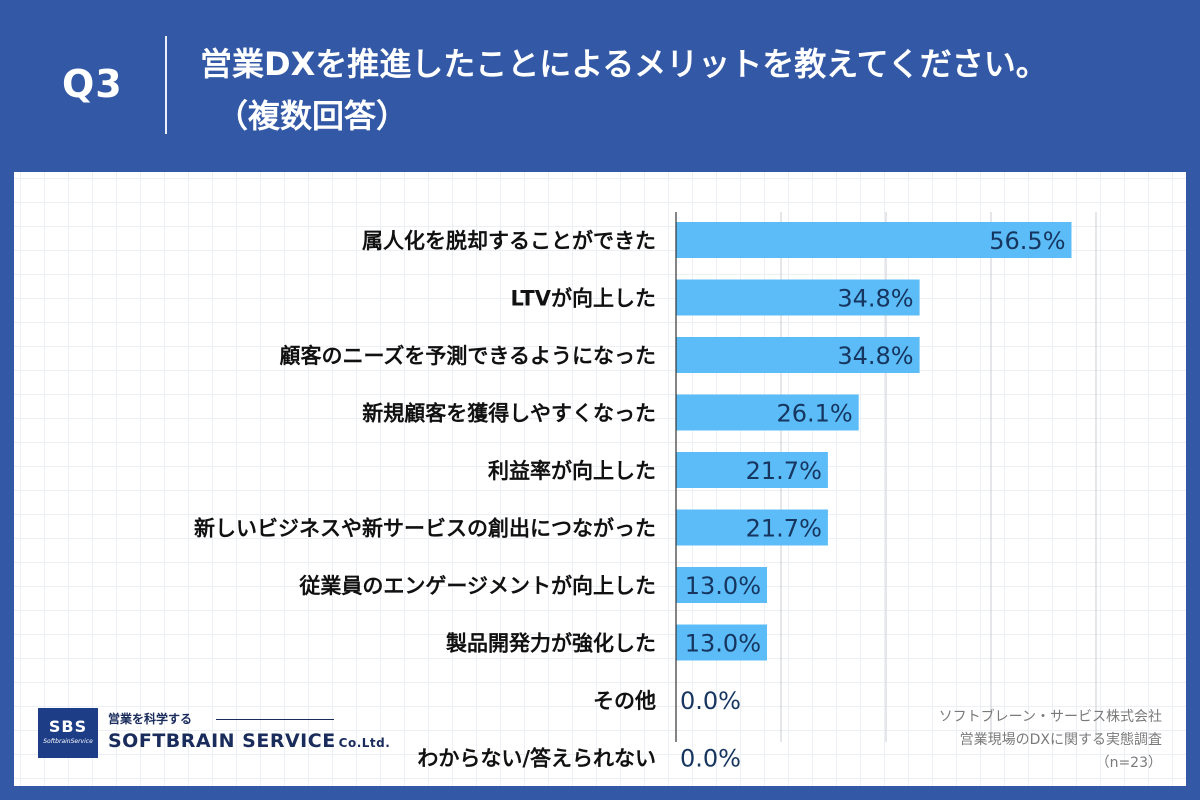  I want to click on category-label: 顧客のニーズを予測できるようになった, so click(467, 356).